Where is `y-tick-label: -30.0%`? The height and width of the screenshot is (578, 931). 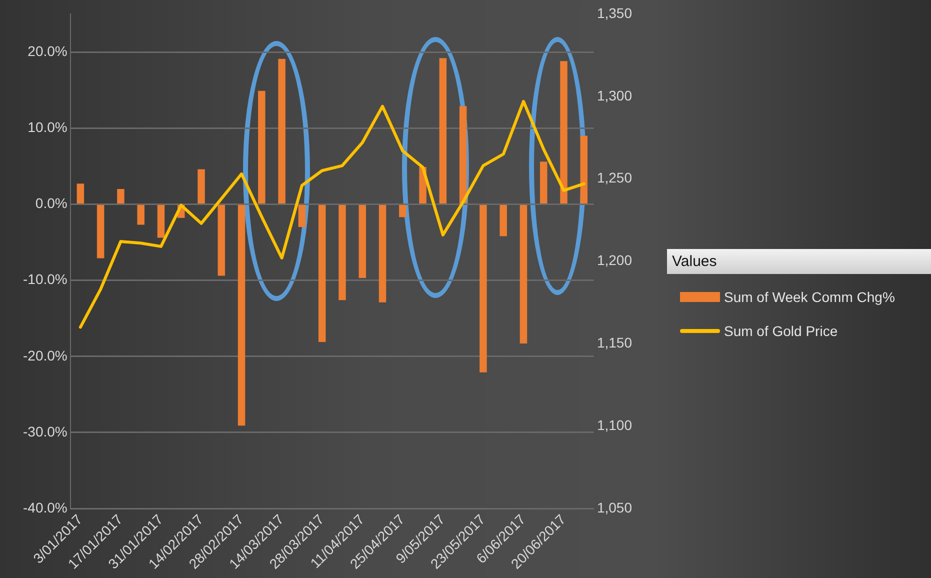 y-tick-label: -30.0% is located at coordinates (45, 431).